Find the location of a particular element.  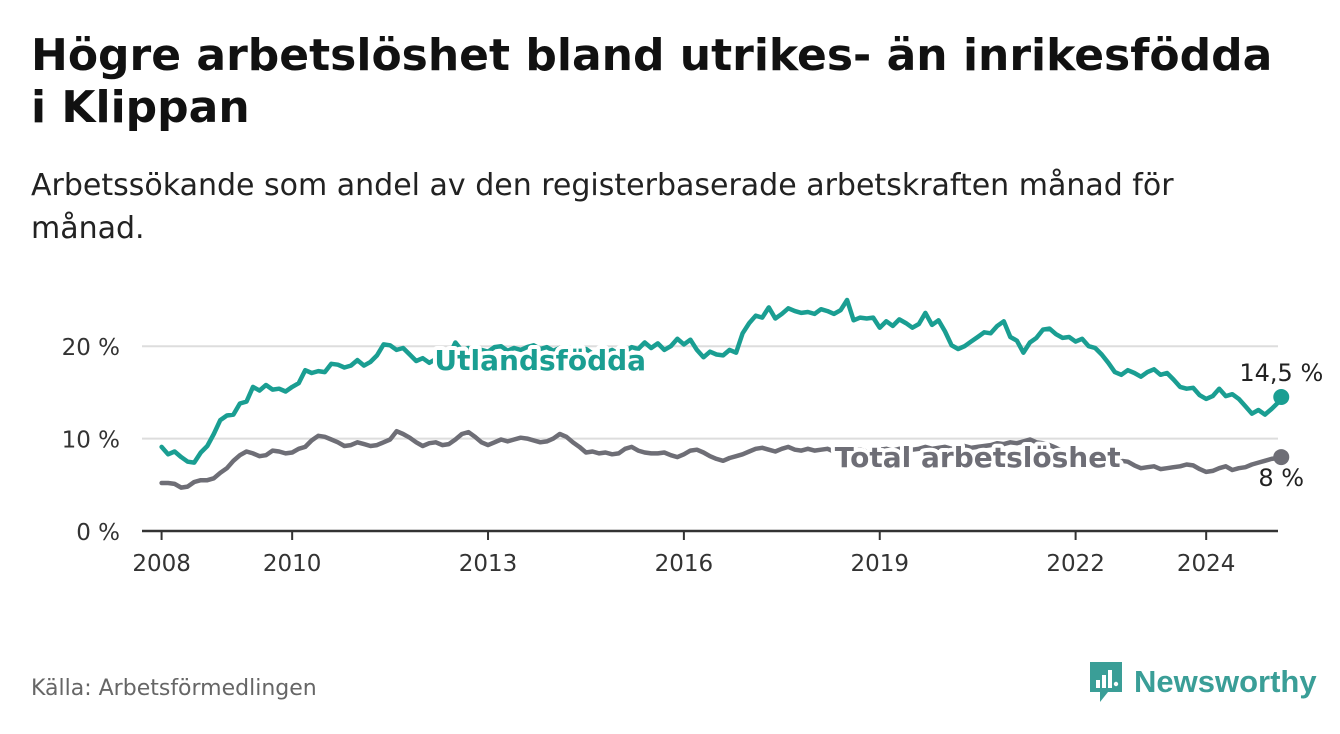

end-value-label-total: 8 % is located at coordinates (1281, 478).